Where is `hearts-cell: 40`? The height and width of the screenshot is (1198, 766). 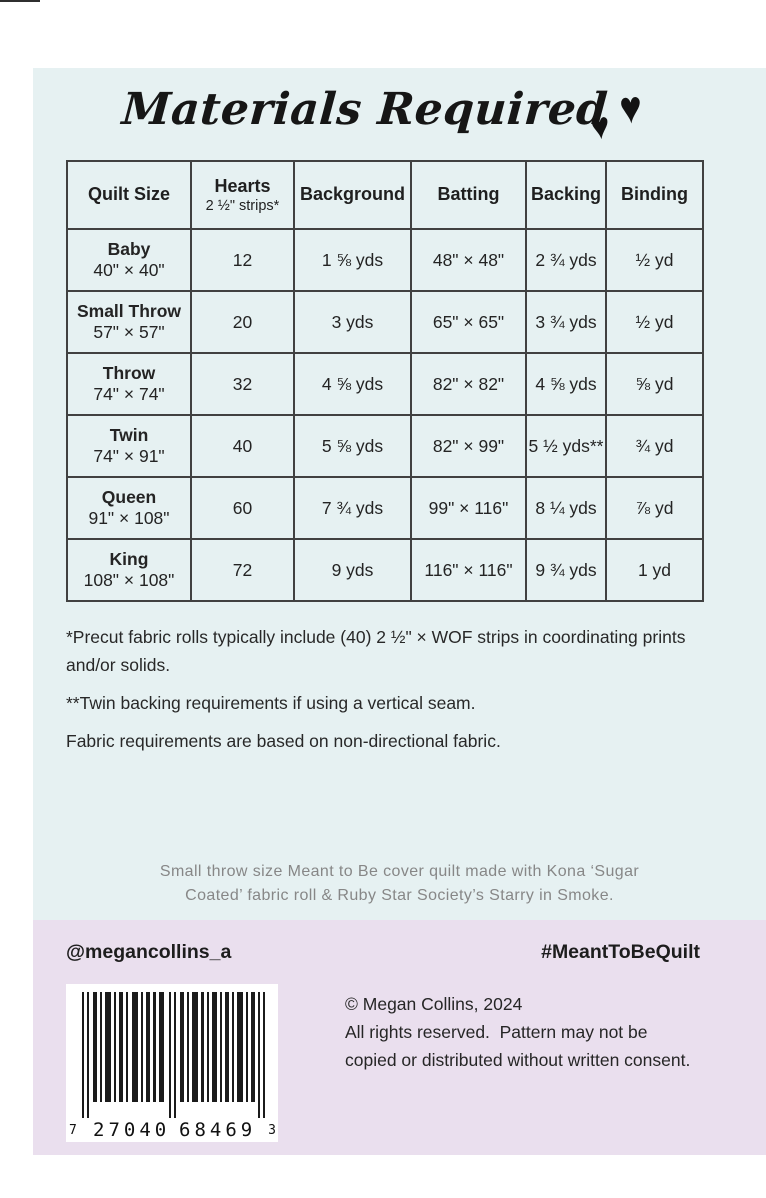
hearts-cell: 40 is located at coordinates (242, 446).